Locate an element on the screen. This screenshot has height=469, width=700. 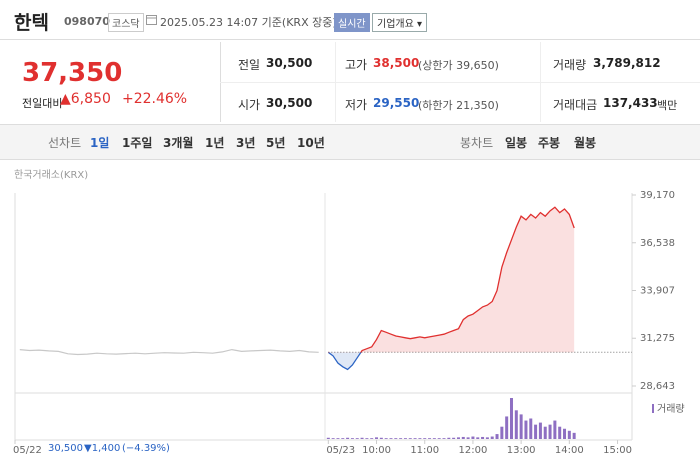
price-line is located at coordinates (451, 288).